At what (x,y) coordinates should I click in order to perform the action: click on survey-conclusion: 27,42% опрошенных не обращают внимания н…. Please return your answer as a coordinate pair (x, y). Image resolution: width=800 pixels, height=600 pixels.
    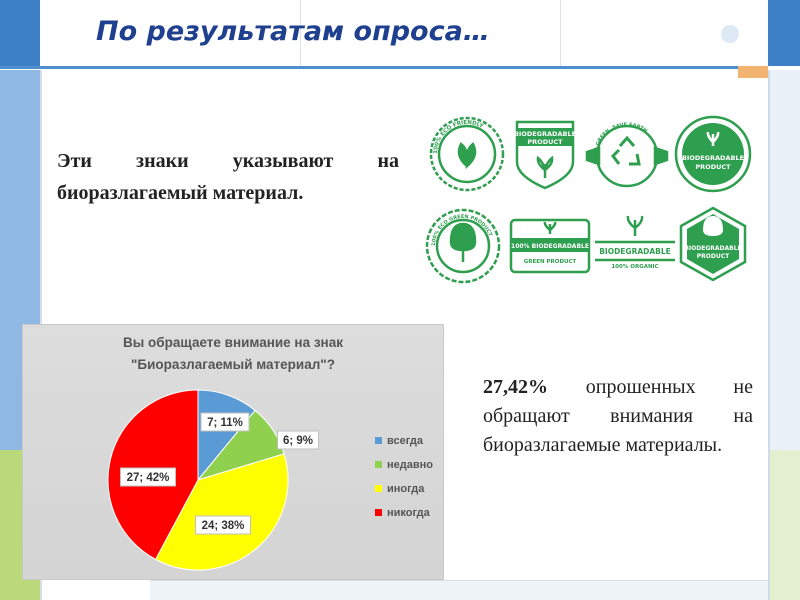
    Looking at the image, I should click on (618, 416).